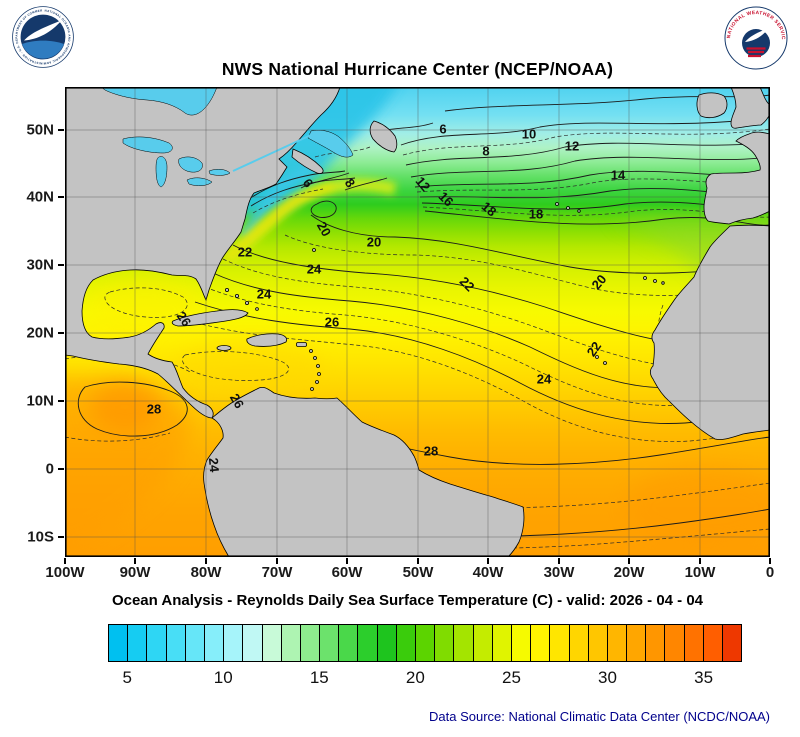  What do you see at coordinates (219, 172) in the screenshot?
I see `lake-ontario` at bounding box center [219, 172].